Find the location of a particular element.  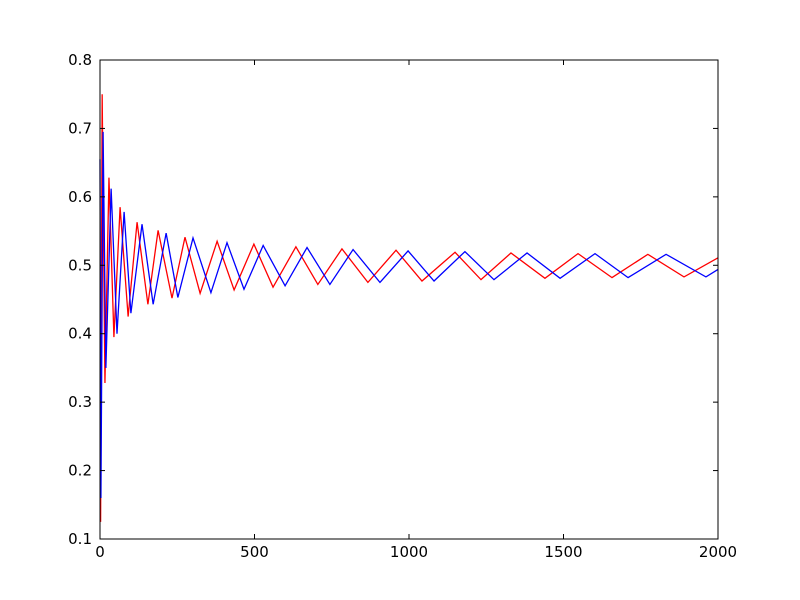

x-tick-label: 1500 is located at coordinates (563, 552).